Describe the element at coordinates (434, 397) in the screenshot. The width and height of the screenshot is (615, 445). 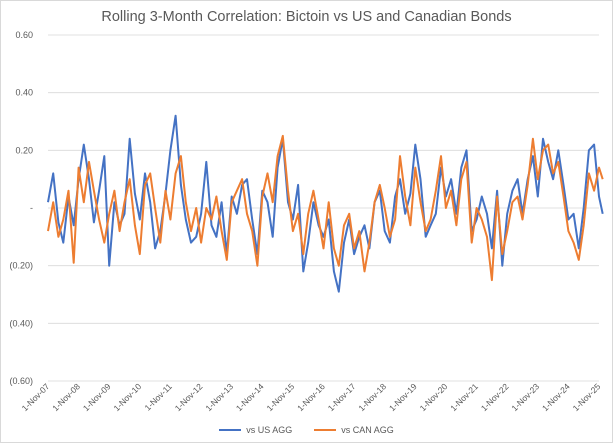
I see `x-tick-label: 1-Nov-20` at that location.